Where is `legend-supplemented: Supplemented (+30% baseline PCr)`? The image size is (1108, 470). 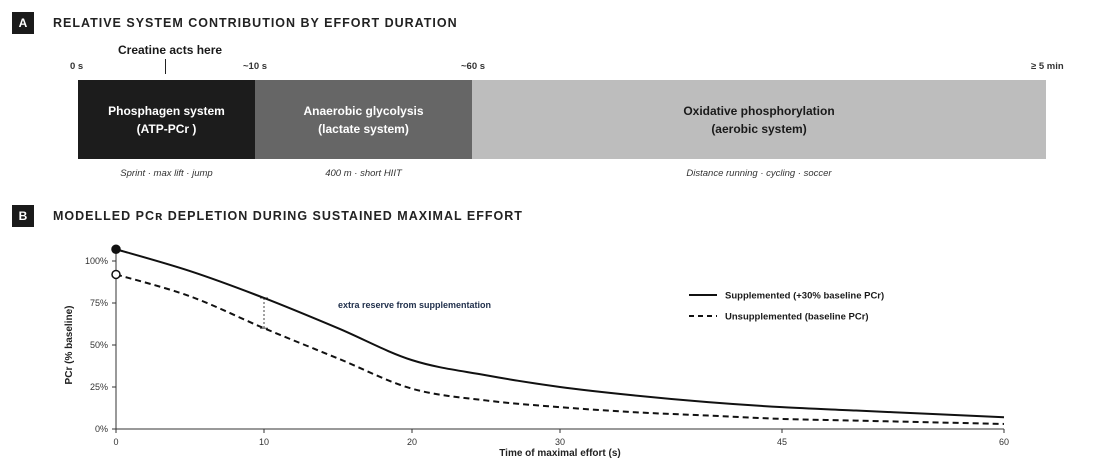 legend-supplemented: Supplemented (+30% baseline PCr) is located at coordinates (804, 296).